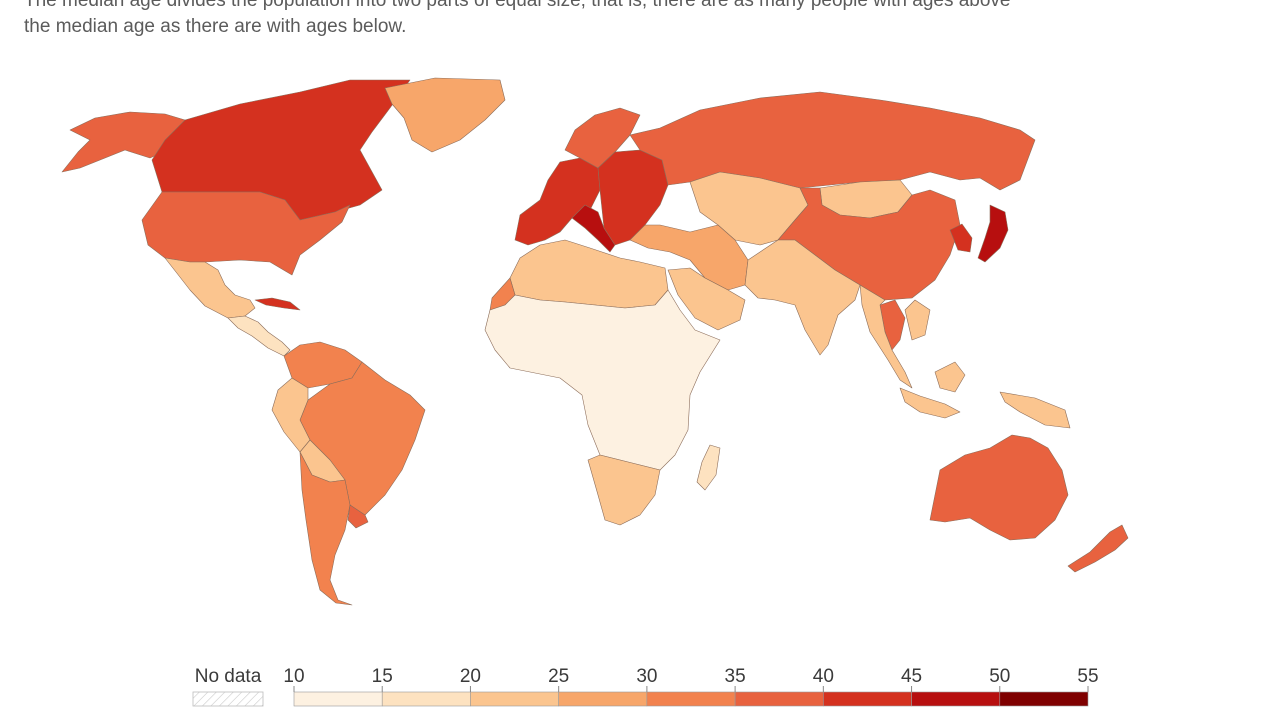  Describe the element at coordinates (281, 150) in the screenshot. I see `region-canada: Canada` at that location.